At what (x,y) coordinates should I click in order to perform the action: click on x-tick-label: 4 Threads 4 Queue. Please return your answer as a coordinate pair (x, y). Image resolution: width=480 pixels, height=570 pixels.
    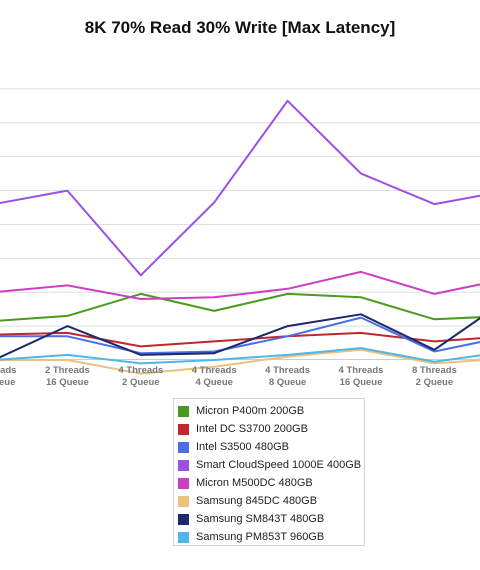
    Looking at the image, I should click on (214, 376).